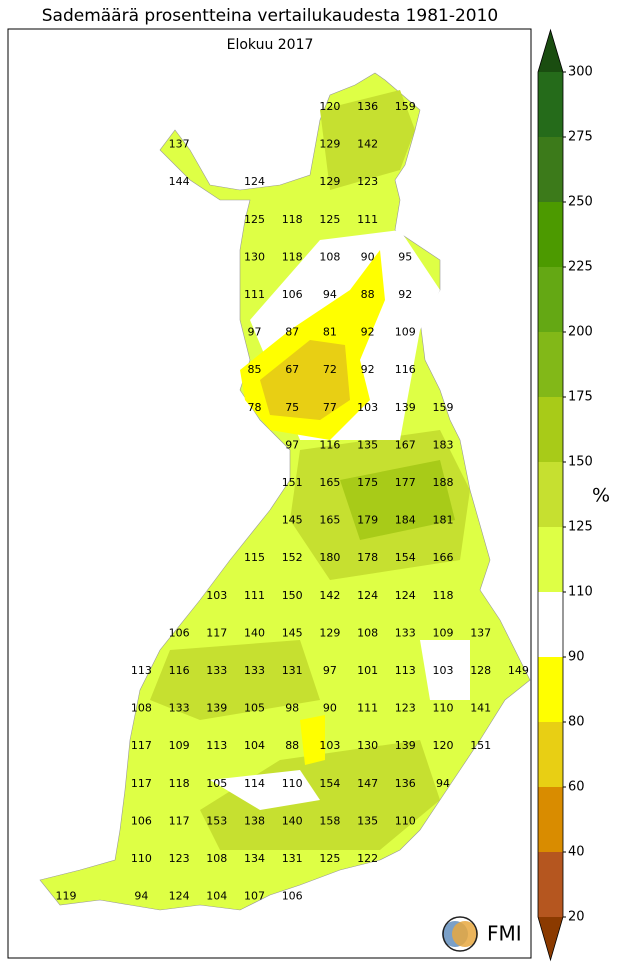 This screenshot has width=617, height=967. Describe the element at coordinates (443, 520) in the screenshot. I see `station-value: 181` at that location.